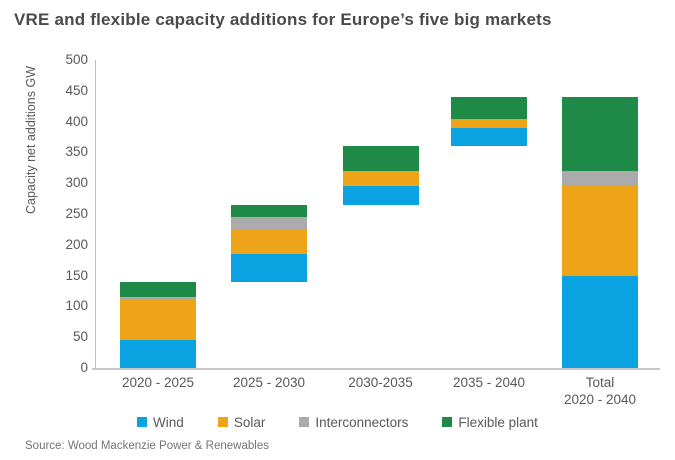 The width and height of the screenshot is (675, 460). Describe the element at coordinates (489, 382) in the screenshot. I see `x-axis-label: 2035 - 2040` at that location.